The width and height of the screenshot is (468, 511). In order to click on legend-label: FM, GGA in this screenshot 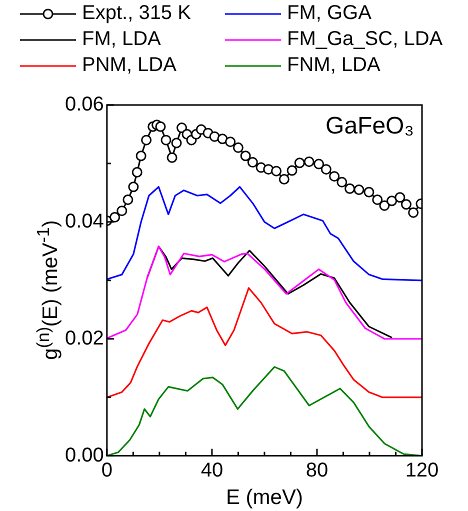, I will do `click(329, 13)`.